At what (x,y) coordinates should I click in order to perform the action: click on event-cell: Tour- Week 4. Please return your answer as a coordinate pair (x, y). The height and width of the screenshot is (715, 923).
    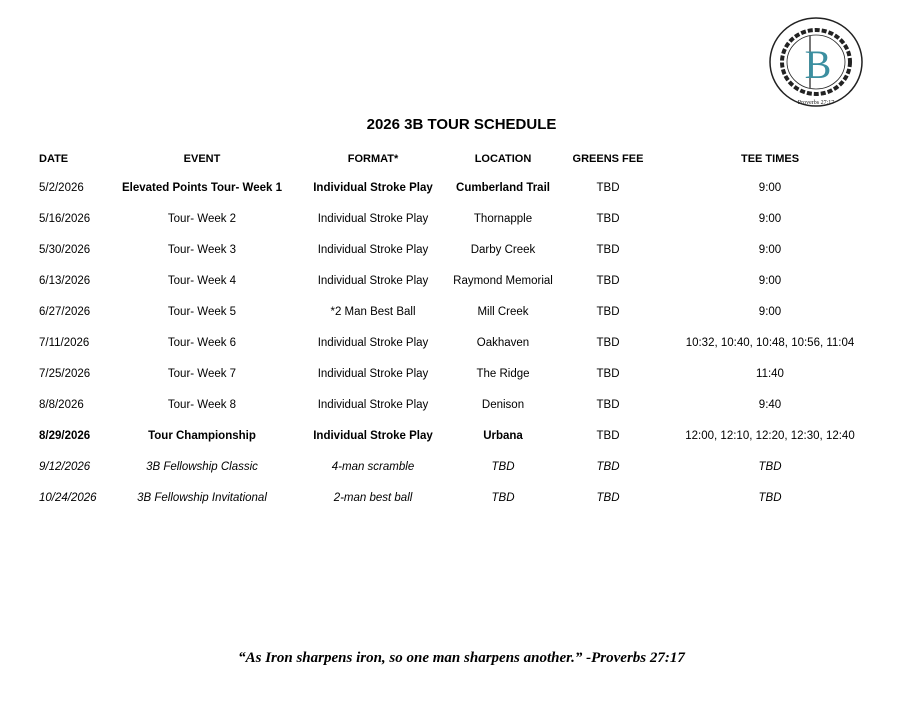
    Looking at the image, I should click on (202, 280).